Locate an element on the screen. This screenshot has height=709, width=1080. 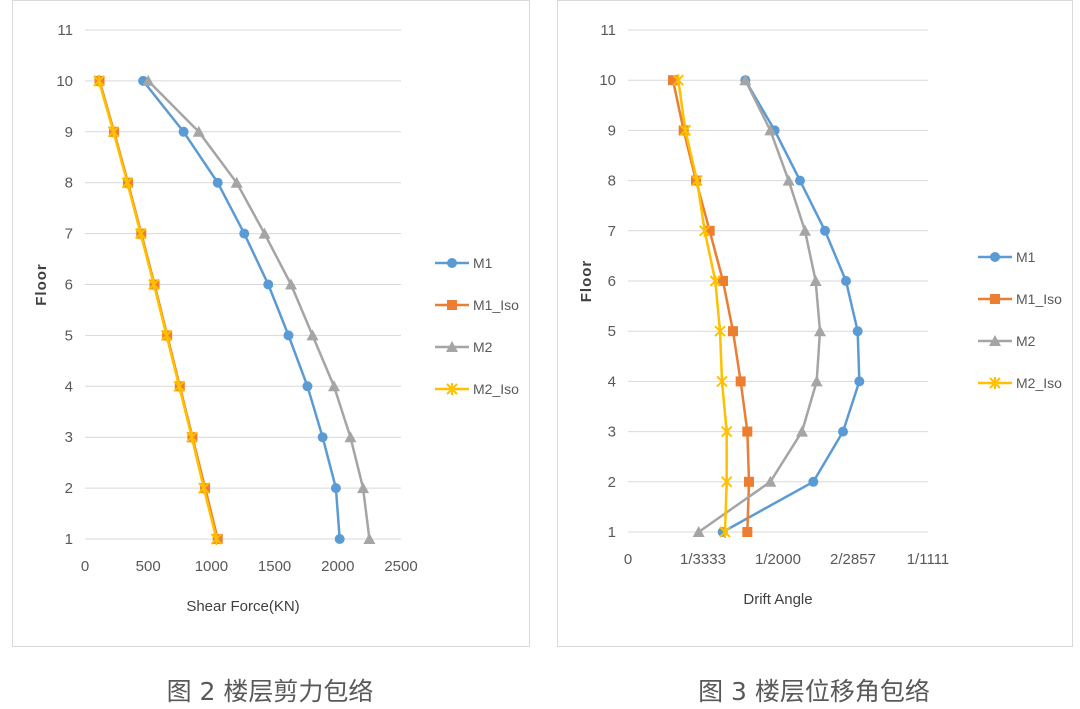
shear-y-tick-label: 7 is located at coordinates (69, 234).